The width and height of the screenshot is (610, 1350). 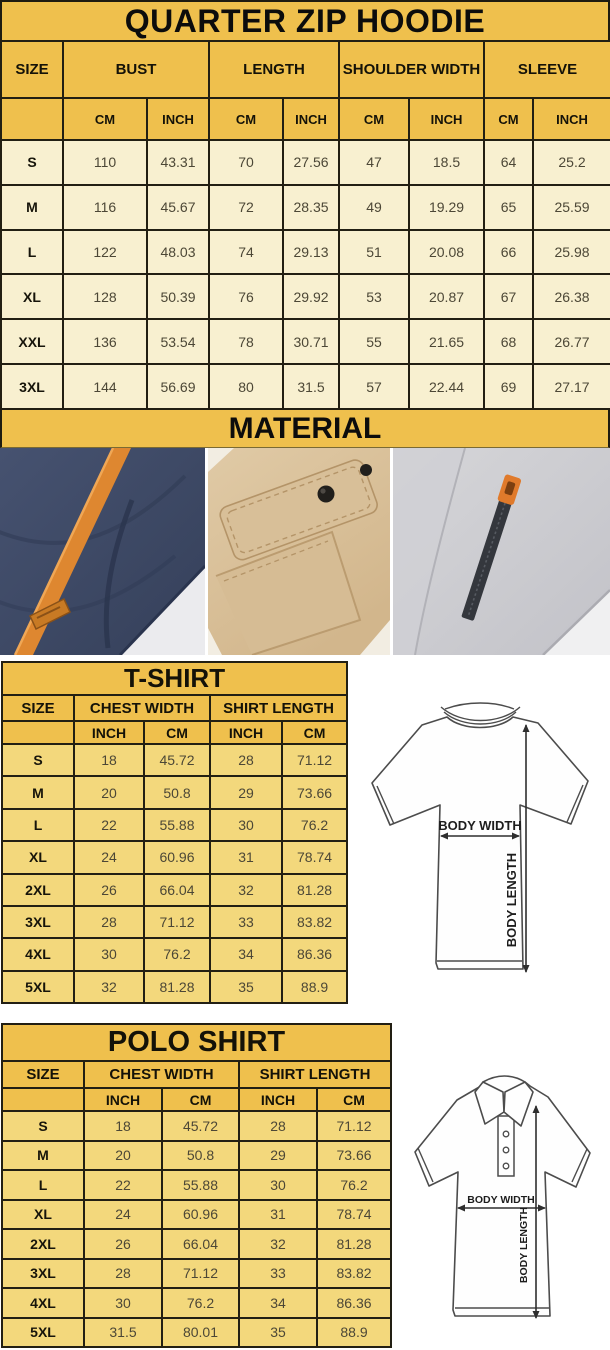 What do you see at coordinates (174, 678) in the screenshot?
I see `table-row: T-SHIRT` at bounding box center [174, 678].